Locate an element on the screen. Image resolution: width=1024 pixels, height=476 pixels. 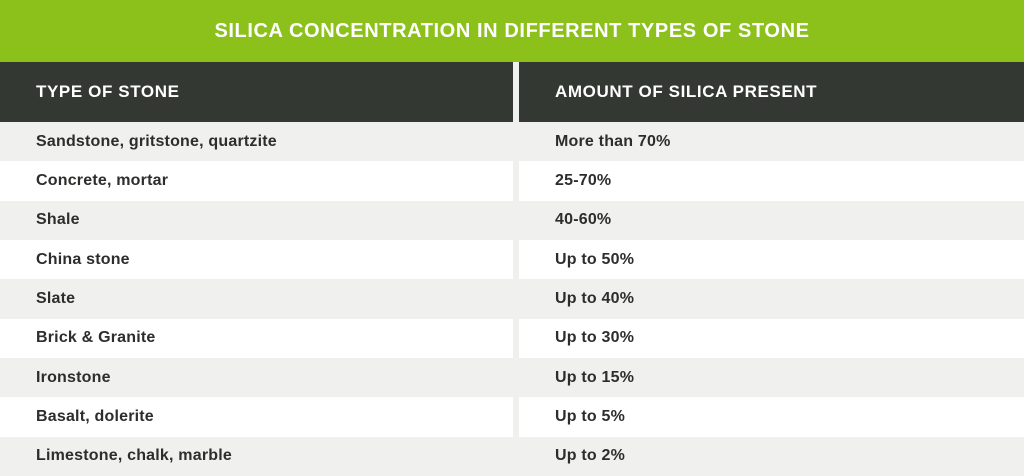
table-row: Ironstone Up to 15% is located at coordinates (512, 377).